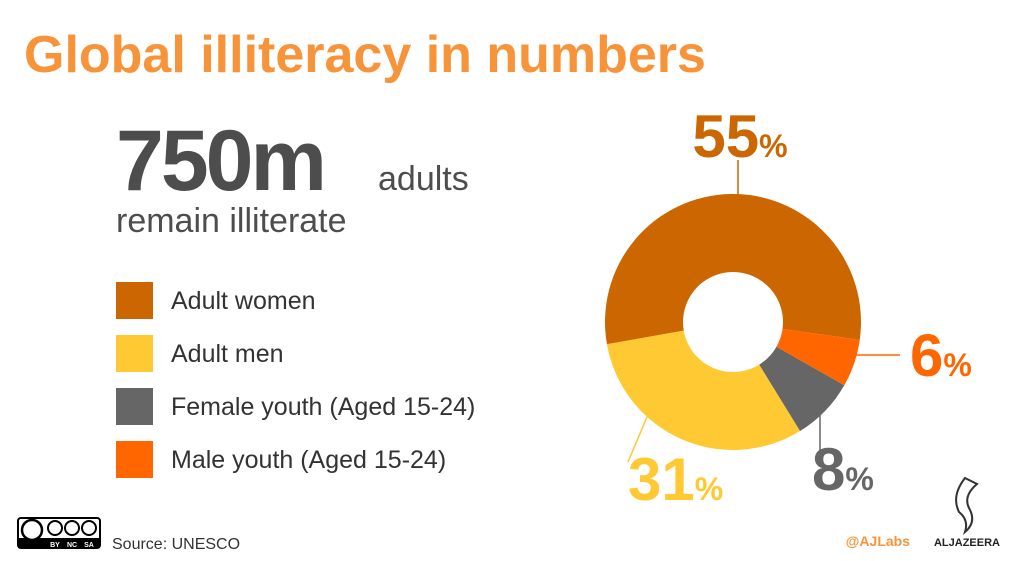 The width and height of the screenshot is (1015, 561). I want to click on credit: @AJLabs, so click(878, 541).